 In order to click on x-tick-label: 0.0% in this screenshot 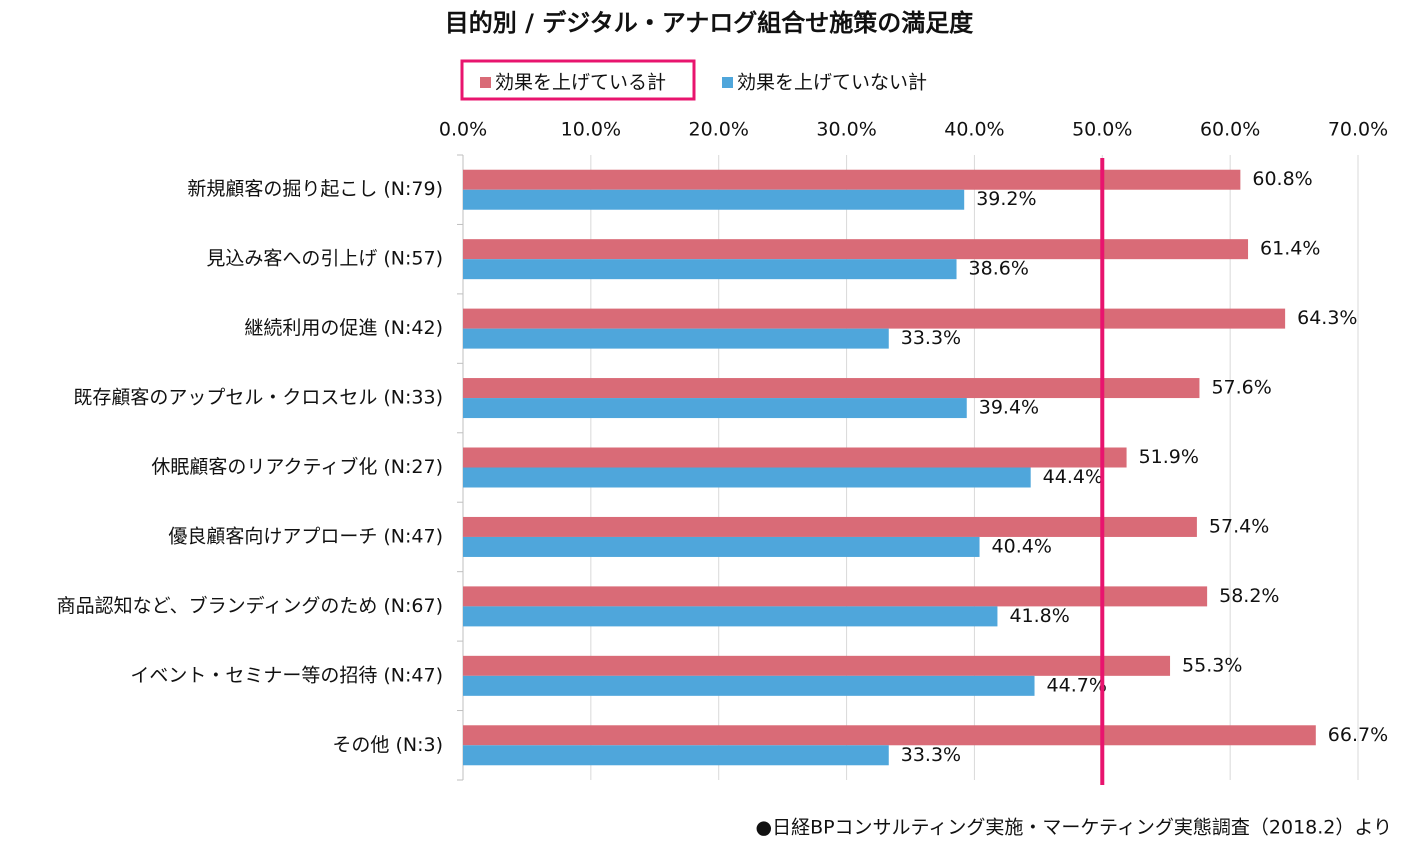, I will do `click(463, 130)`.